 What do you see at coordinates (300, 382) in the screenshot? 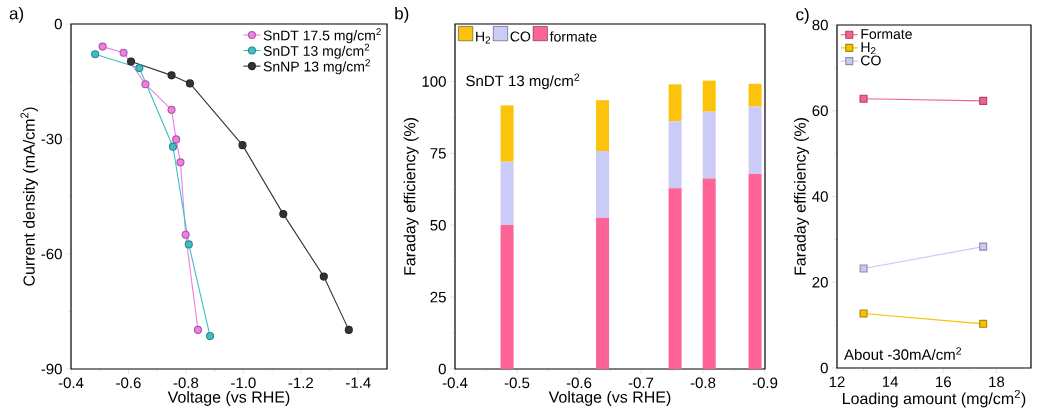
I see `x-tick-label: -1.2` at bounding box center [300, 382].